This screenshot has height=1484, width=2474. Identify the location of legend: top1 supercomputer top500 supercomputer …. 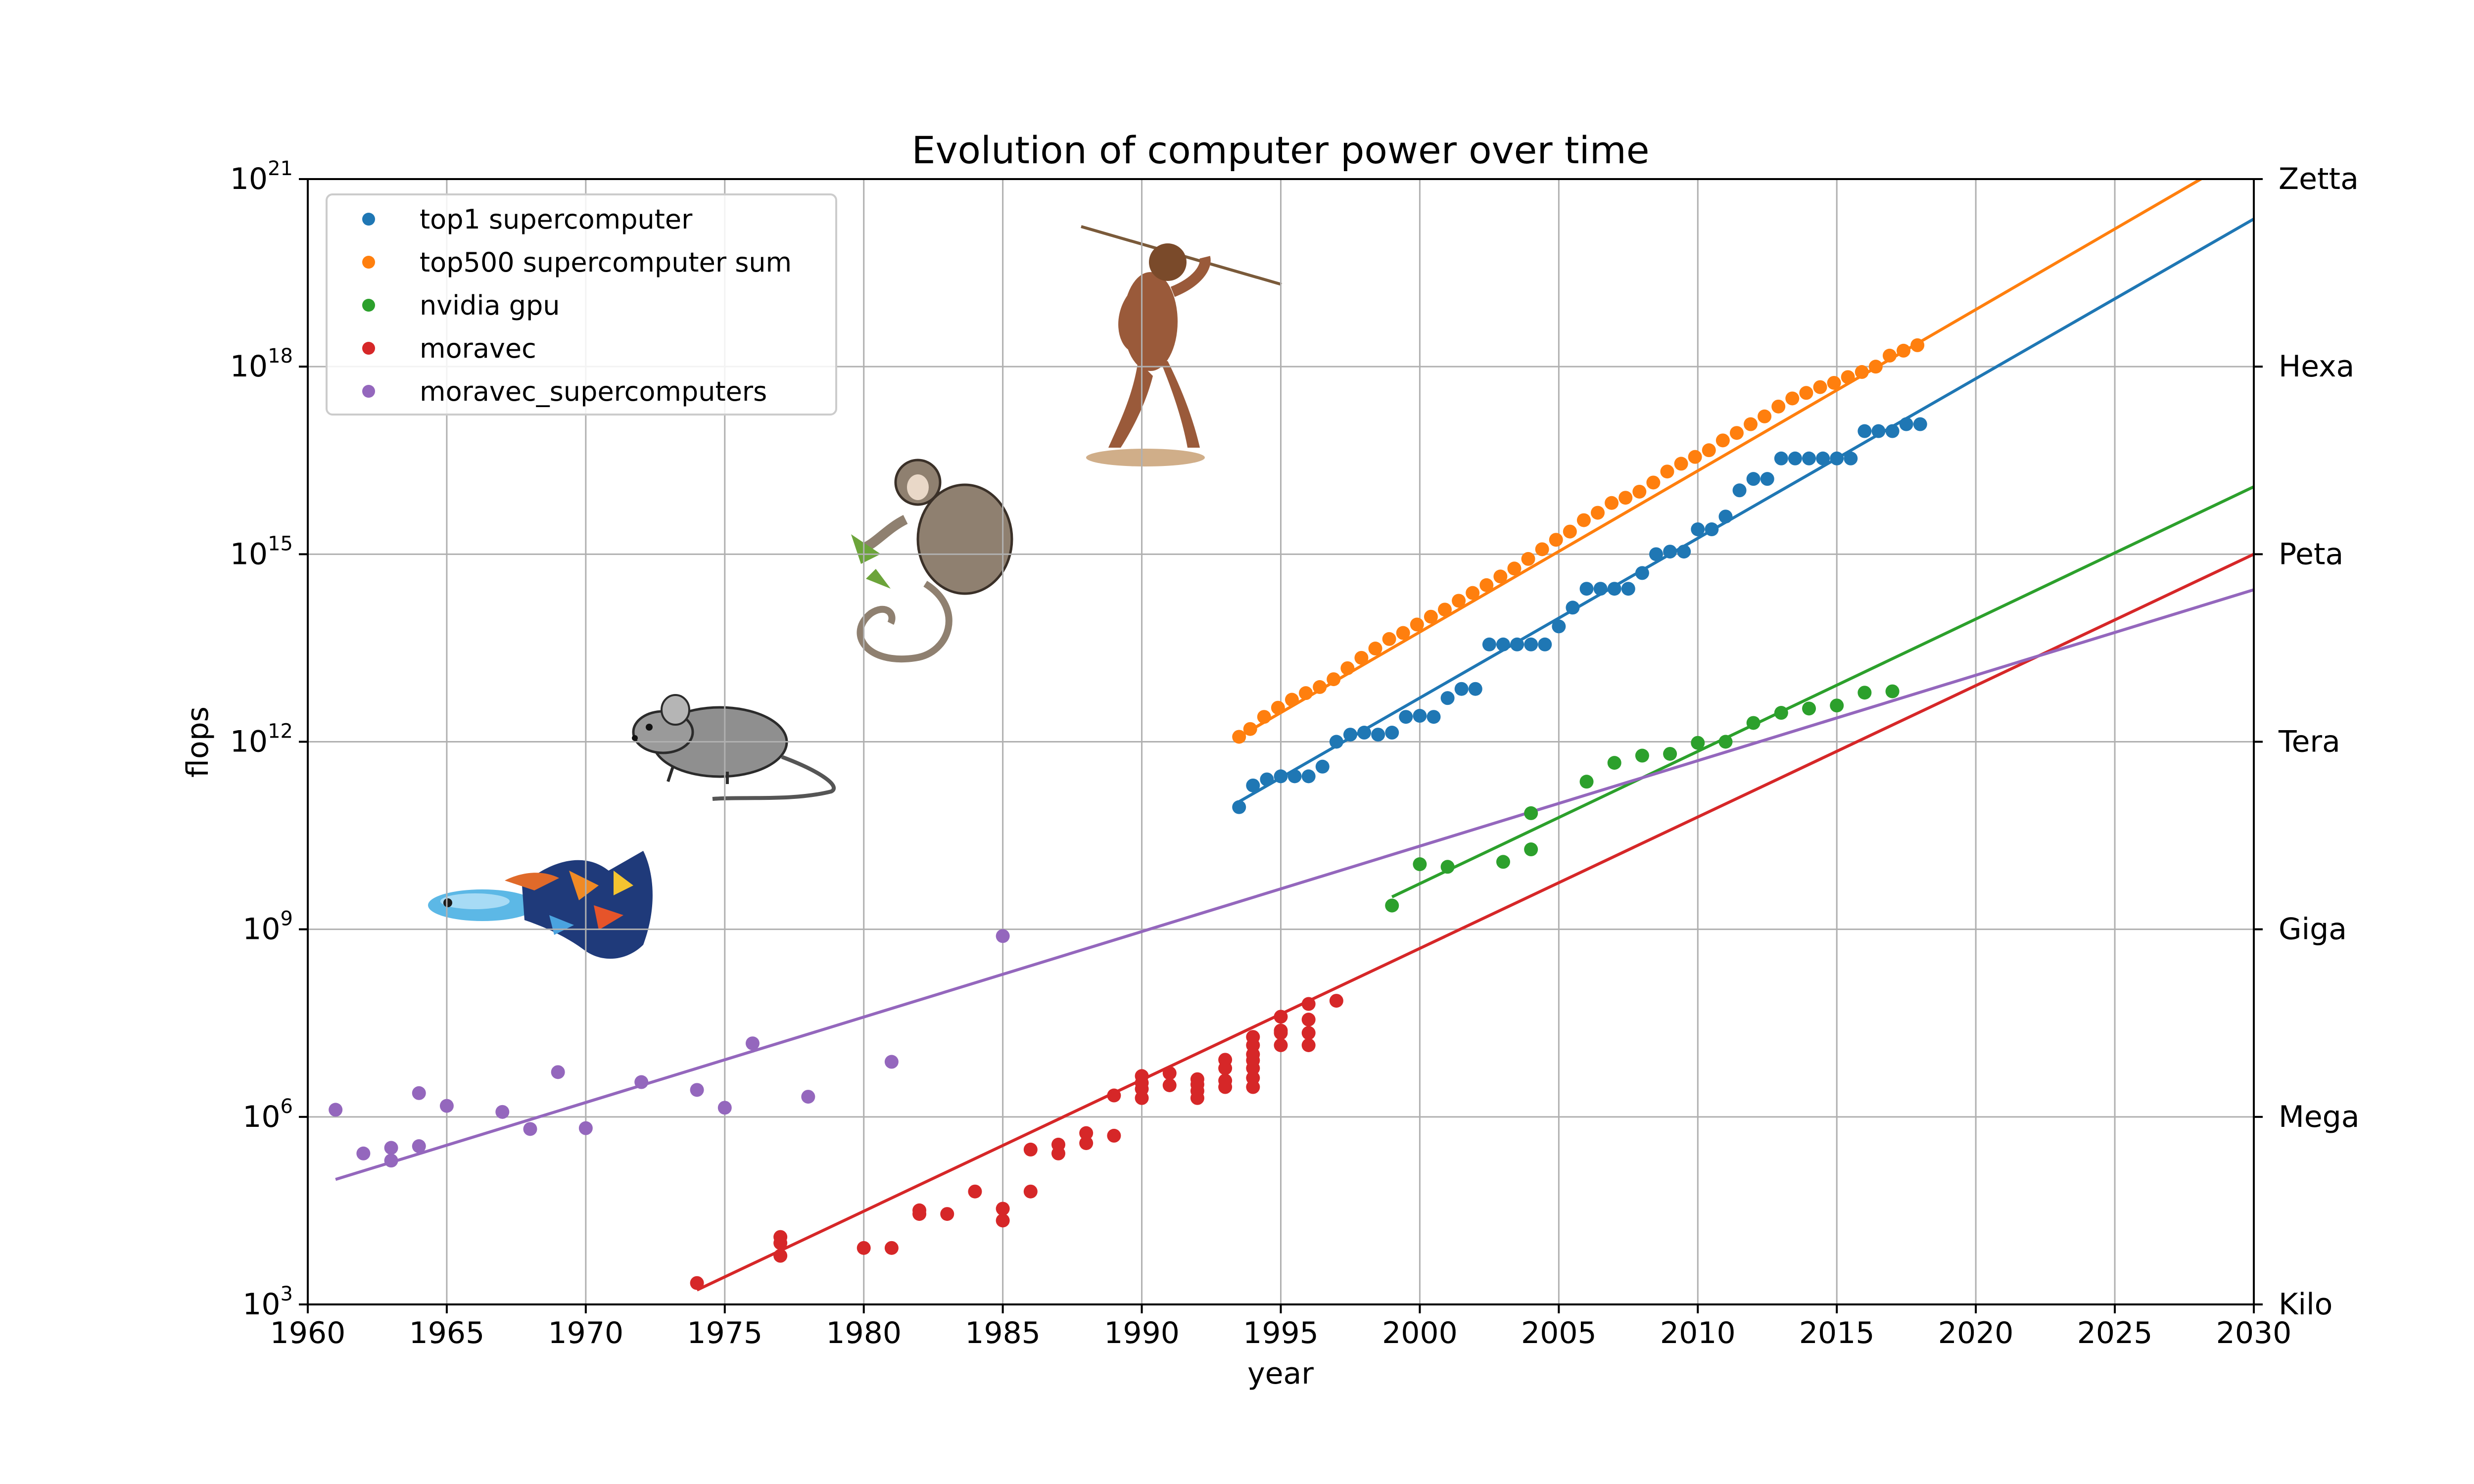
(581, 304).